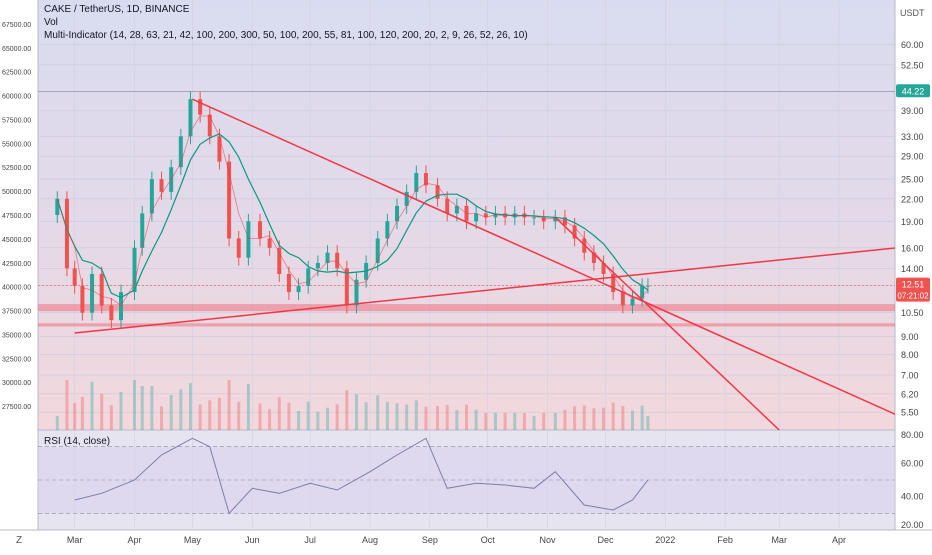  I want to click on time-tick-label: Oct, so click(488, 540).